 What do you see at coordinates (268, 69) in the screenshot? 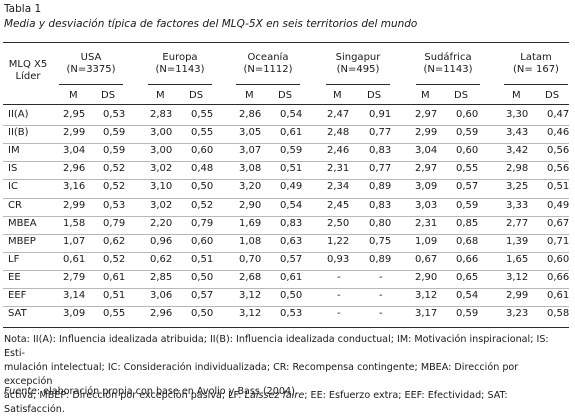
I see `group-n: (N=1112)` at bounding box center [268, 69].